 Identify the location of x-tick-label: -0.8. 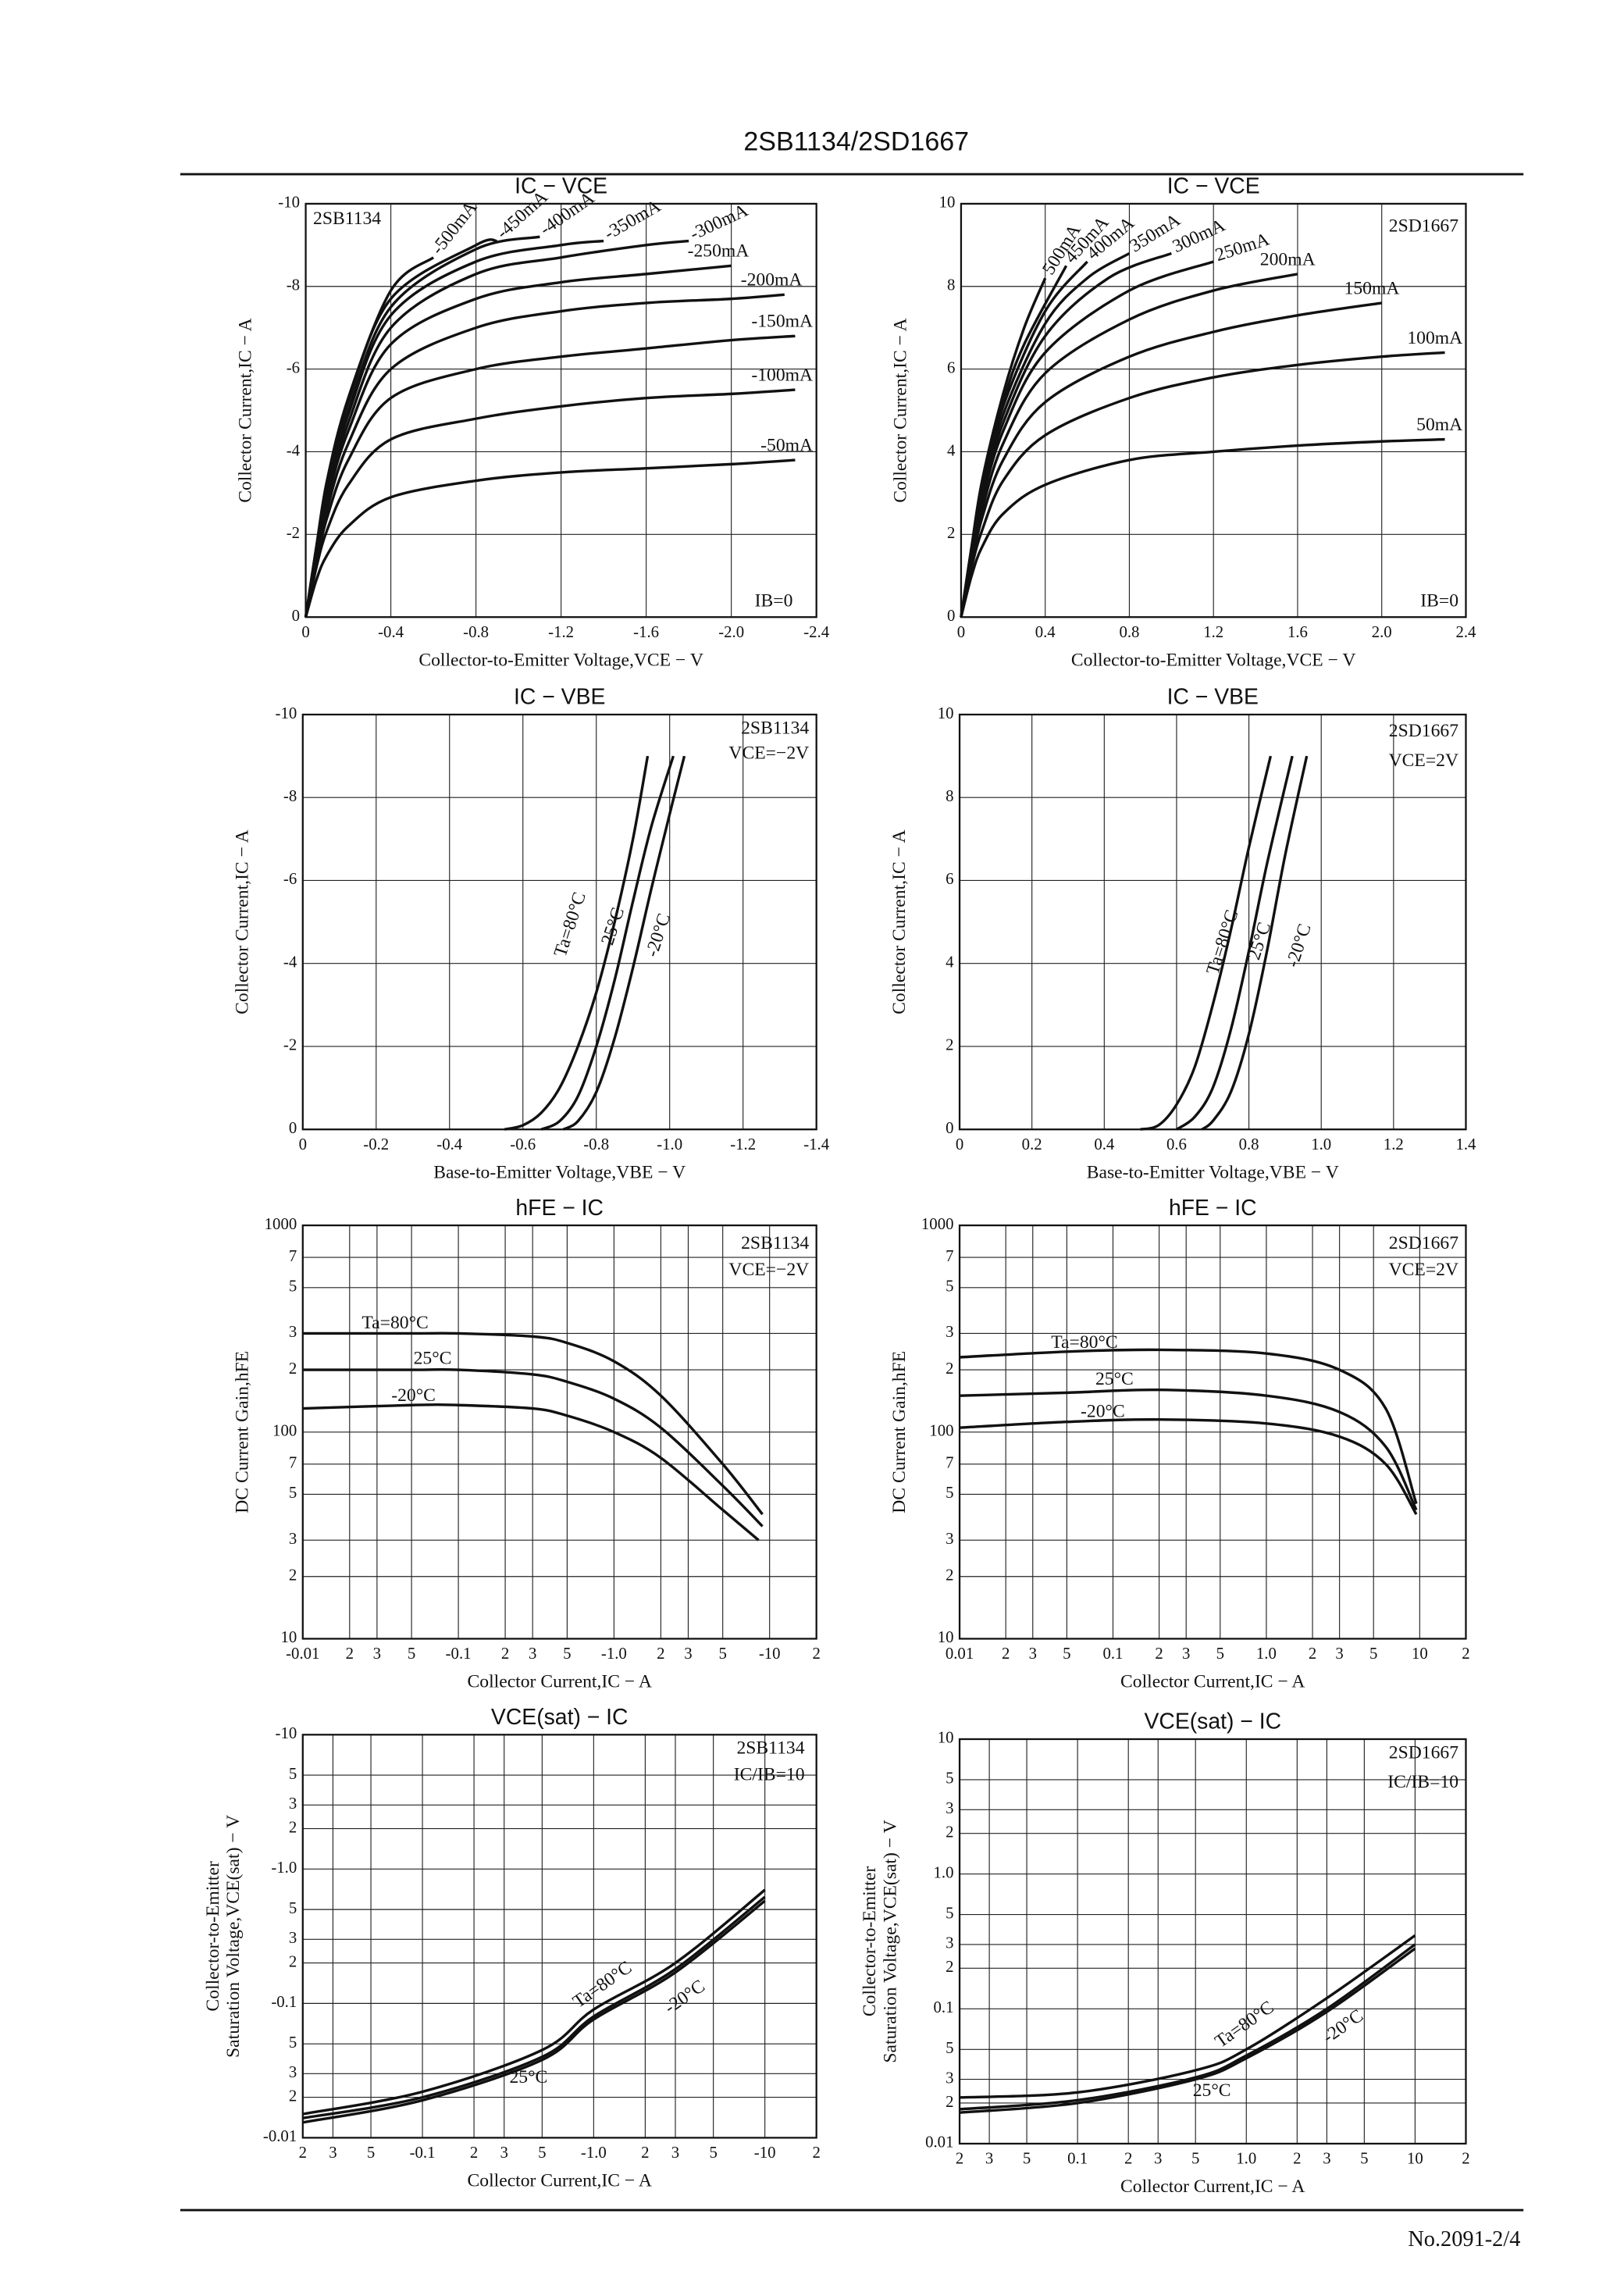
(596, 1144).